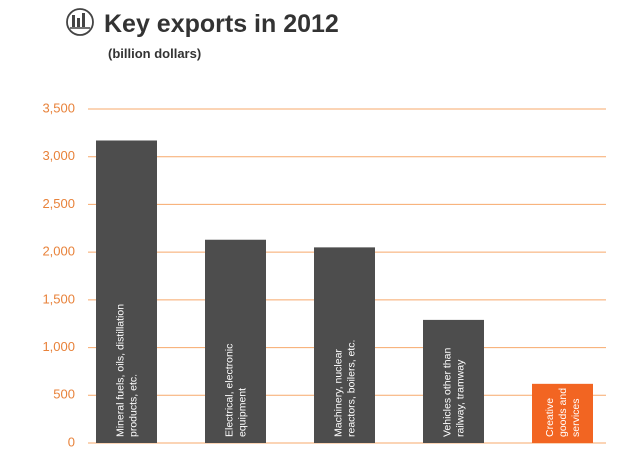 The height and width of the screenshot is (461, 640). I want to click on y-tick-label: 1,000, so click(58, 346).